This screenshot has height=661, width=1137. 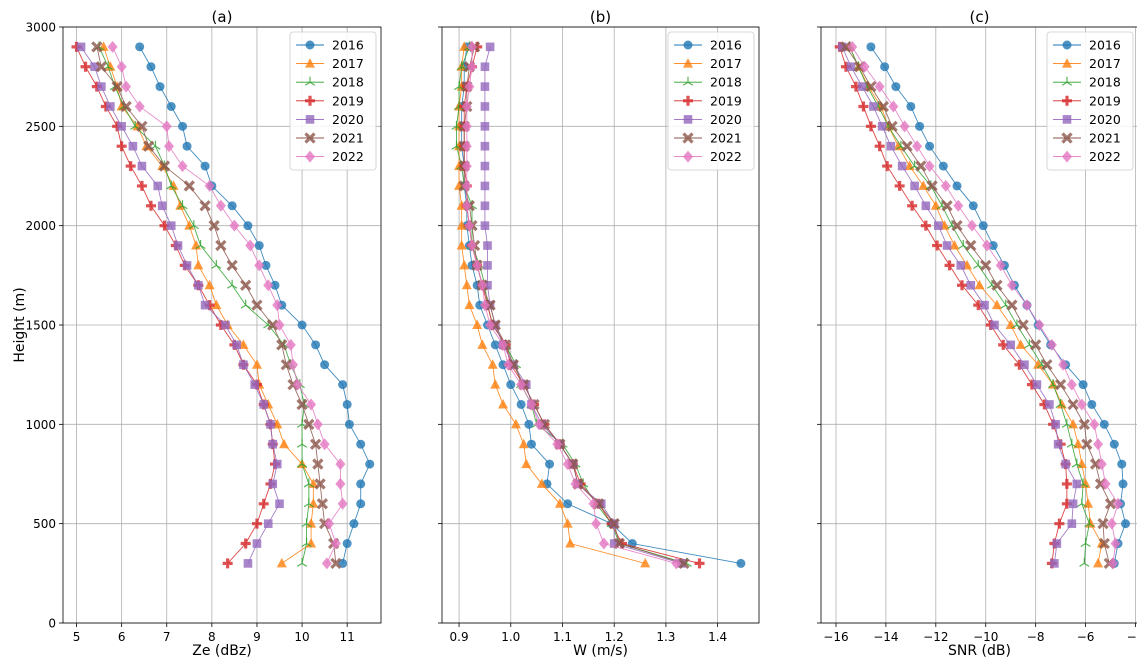 I want to click on legend-entry: 2017, so click(x=1105, y=63).